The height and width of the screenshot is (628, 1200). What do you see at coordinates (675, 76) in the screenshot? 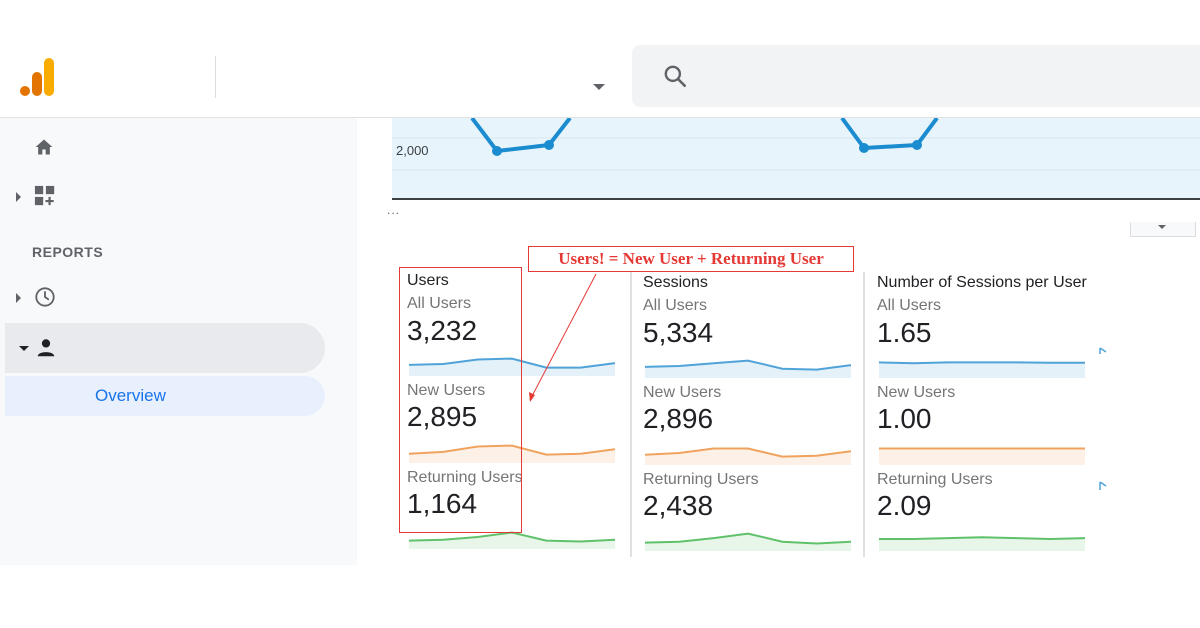
I see `search-icon` at bounding box center [675, 76].